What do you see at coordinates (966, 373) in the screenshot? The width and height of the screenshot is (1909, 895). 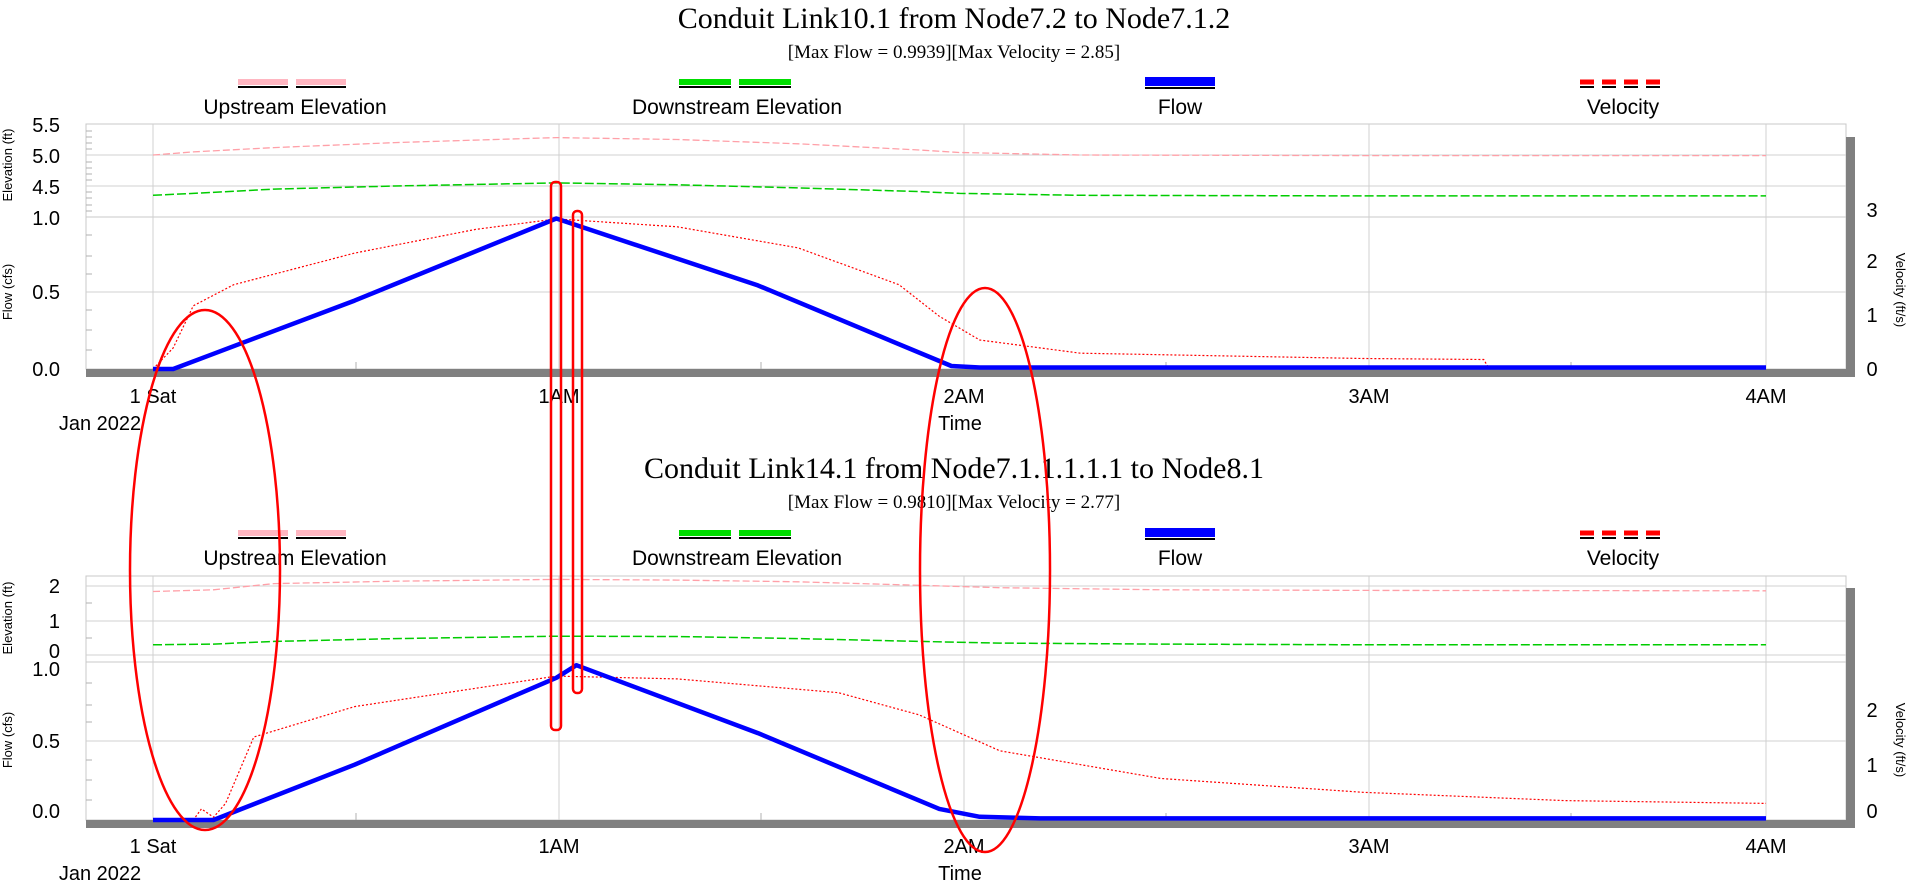 I see `chart-1-x-axis-bar` at bounding box center [966, 373].